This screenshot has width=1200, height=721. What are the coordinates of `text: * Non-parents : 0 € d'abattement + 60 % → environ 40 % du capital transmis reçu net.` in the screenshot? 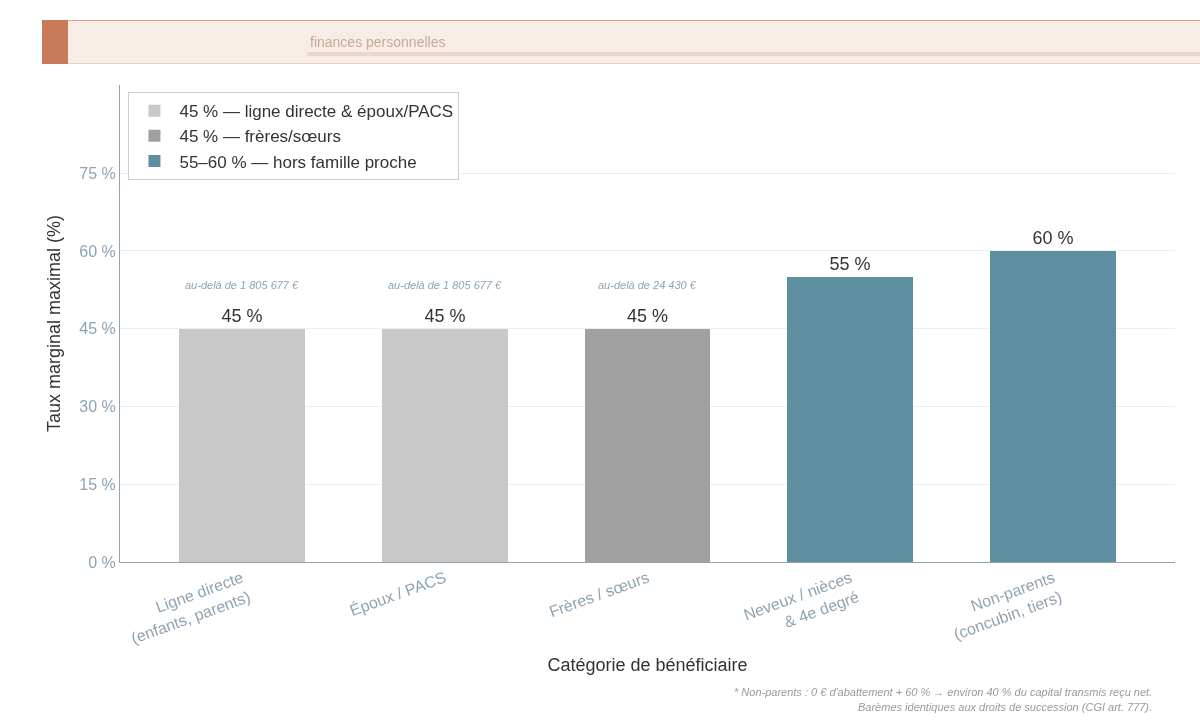 It's located at (943, 692).